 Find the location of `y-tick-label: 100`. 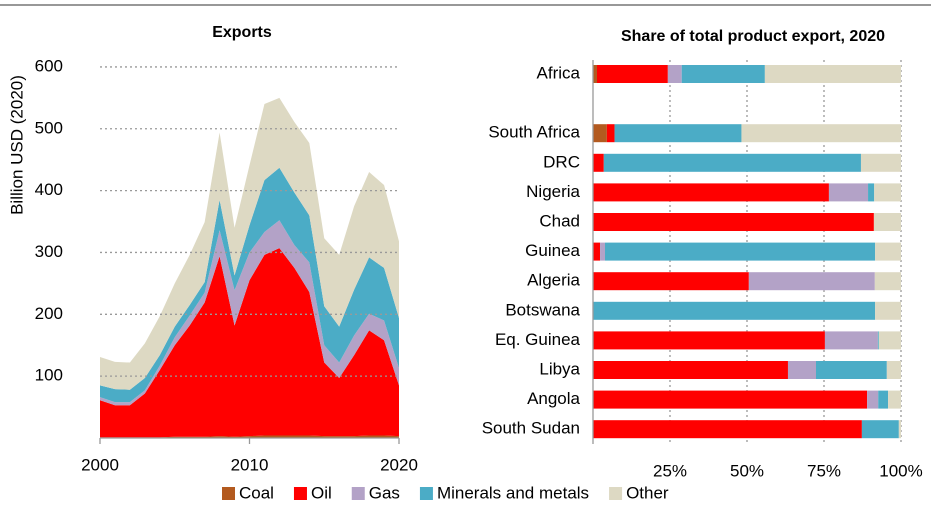

y-tick-label: 100 is located at coordinates (49, 375).